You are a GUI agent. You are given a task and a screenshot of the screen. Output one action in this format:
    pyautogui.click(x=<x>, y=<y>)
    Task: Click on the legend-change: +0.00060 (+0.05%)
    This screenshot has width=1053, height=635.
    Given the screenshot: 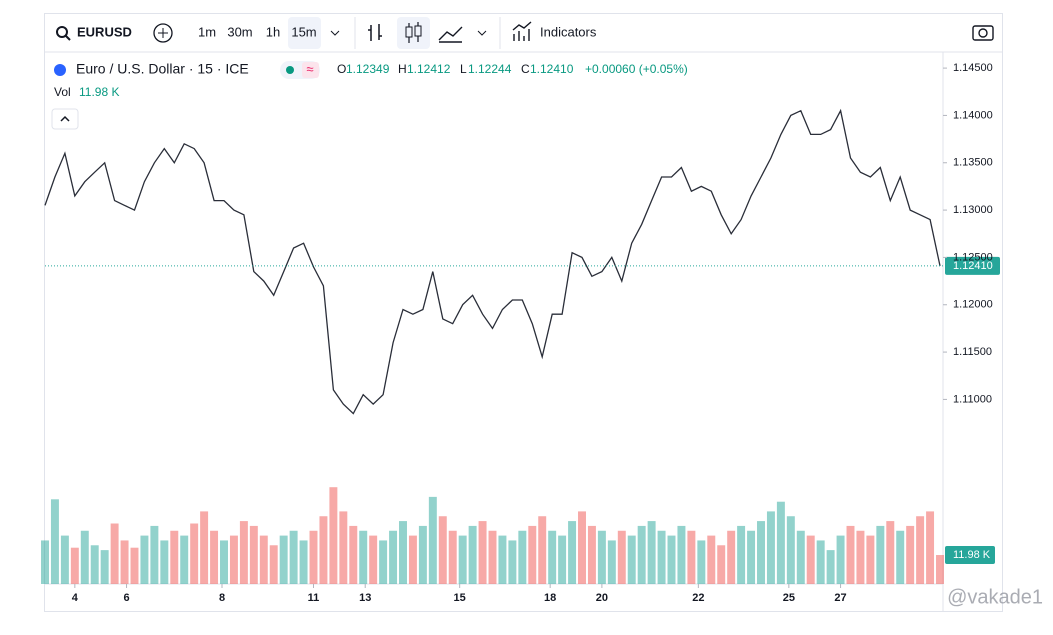 What is the action you would take?
    pyautogui.click(x=636, y=69)
    